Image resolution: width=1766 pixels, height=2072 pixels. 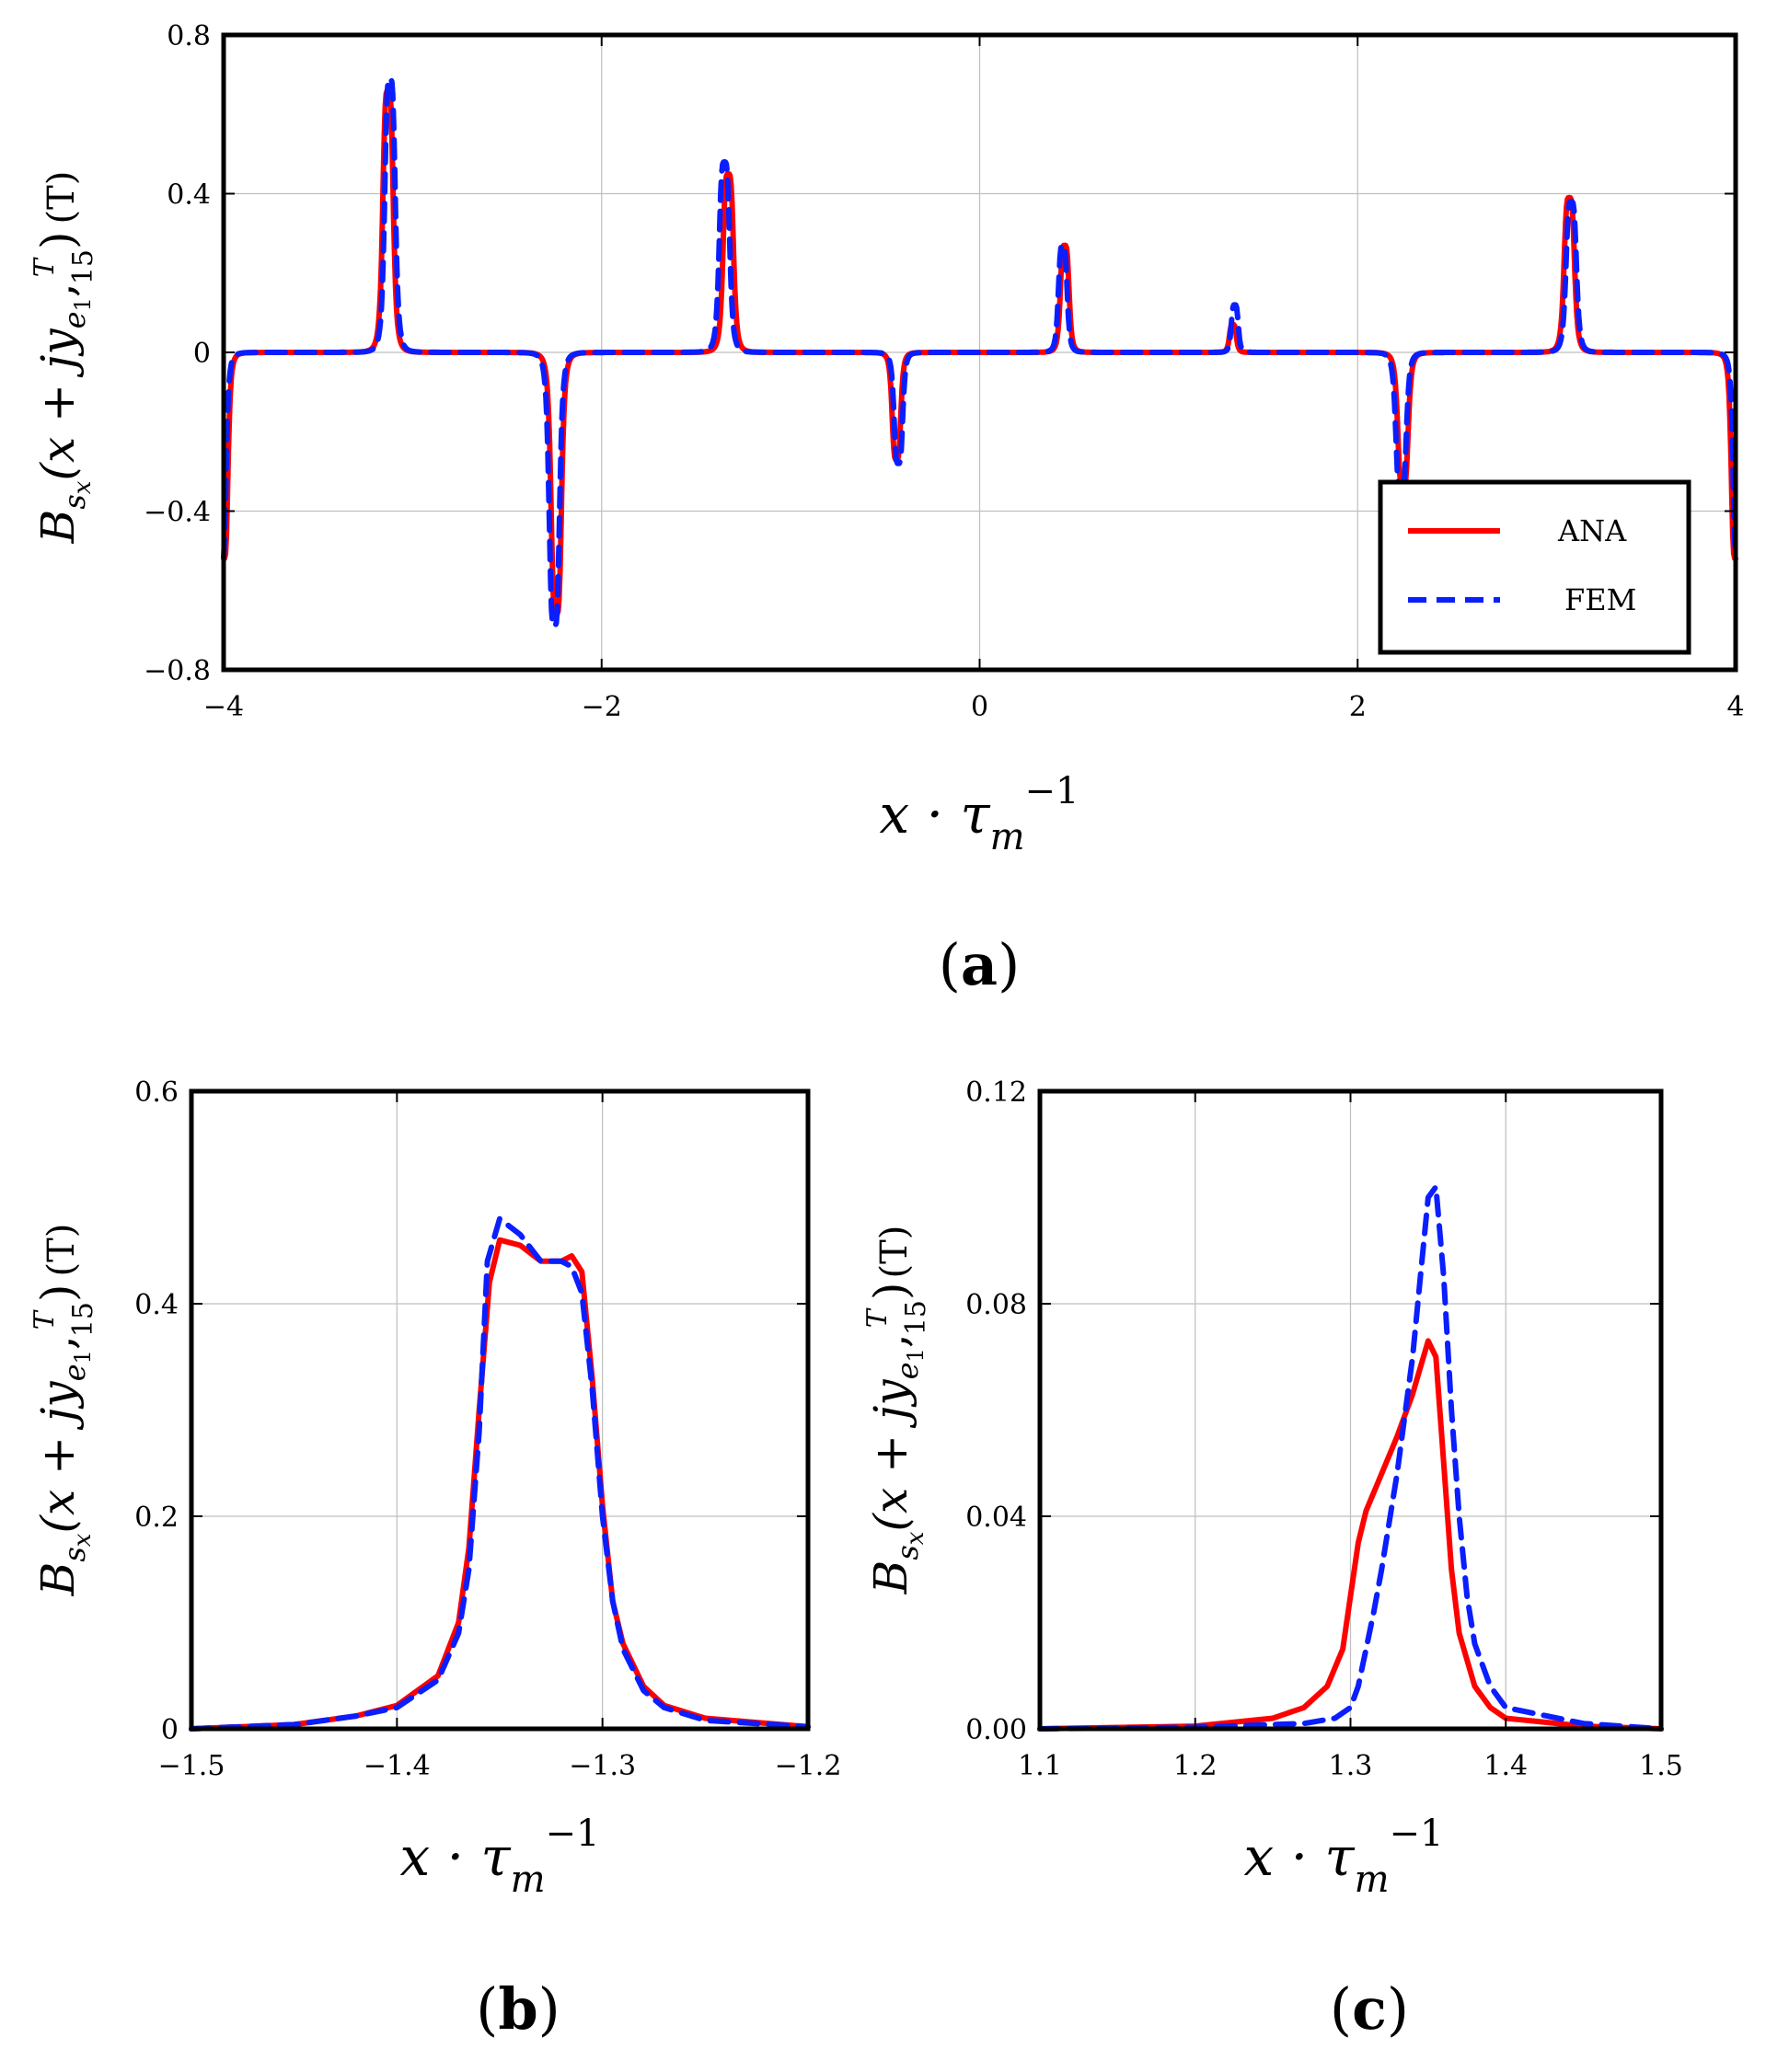 What do you see at coordinates (223, 707) in the screenshot?
I see `x-tick-label: −4` at bounding box center [223, 707].